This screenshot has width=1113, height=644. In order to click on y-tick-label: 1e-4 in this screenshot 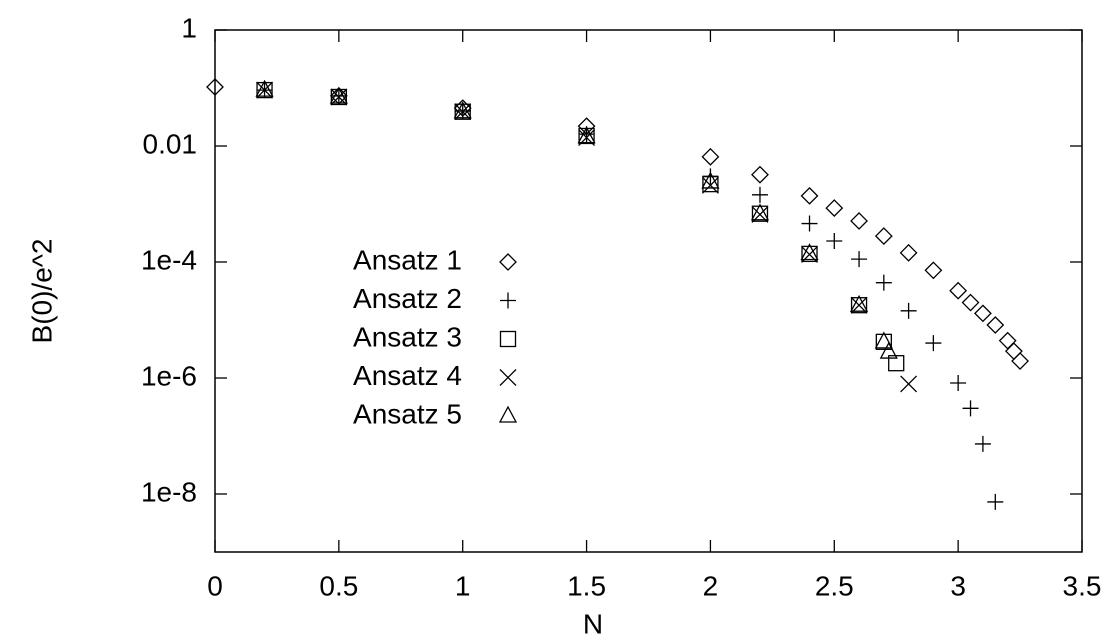, I will do `click(169, 259)`.